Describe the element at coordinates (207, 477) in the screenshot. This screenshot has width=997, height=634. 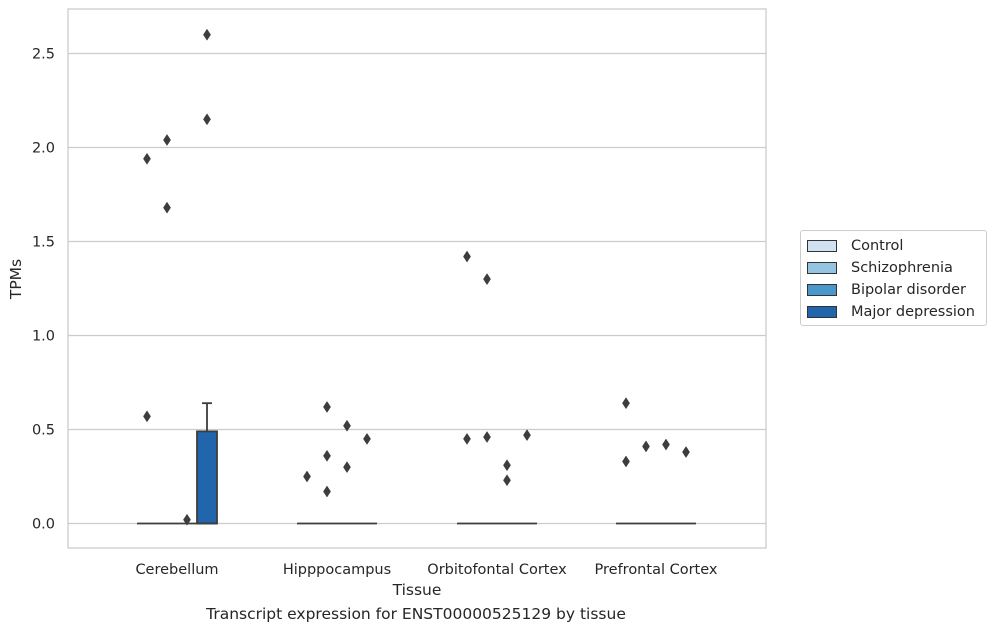
I see `box-major-depression-cerebellum` at that location.